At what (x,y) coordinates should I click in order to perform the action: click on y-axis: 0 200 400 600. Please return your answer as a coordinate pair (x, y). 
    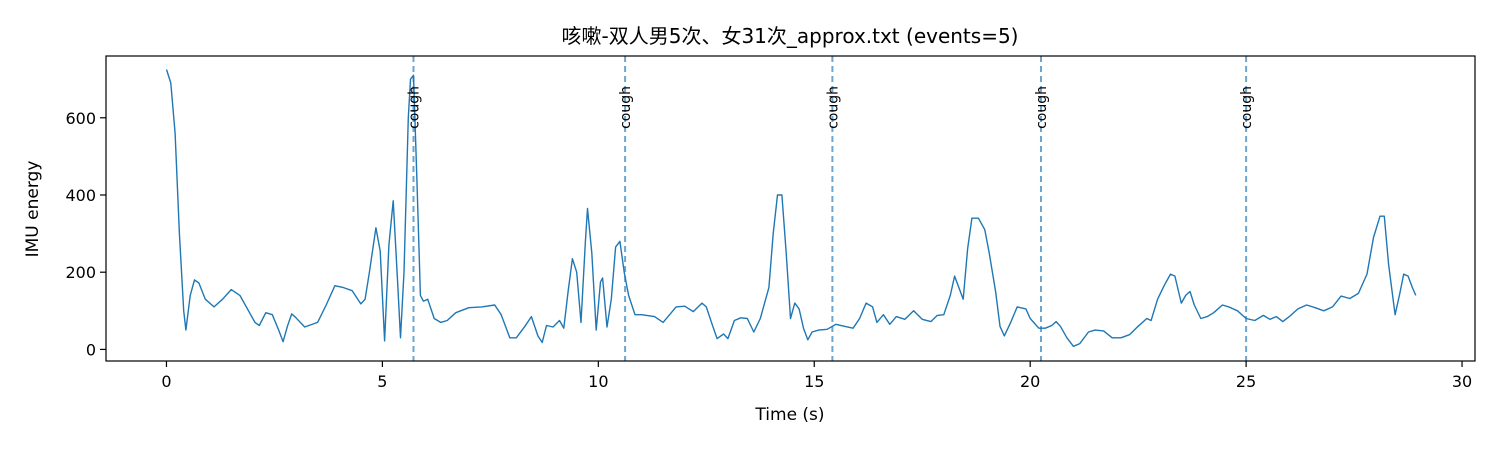
    Looking at the image, I should click on (85, 234).